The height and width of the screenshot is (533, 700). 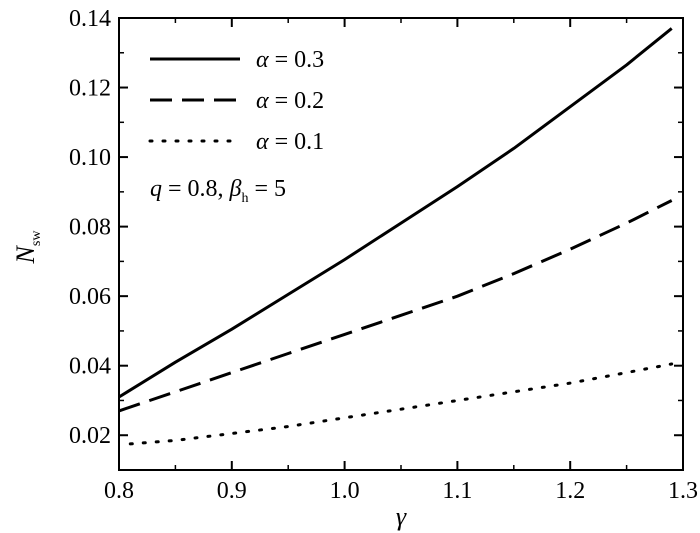 What do you see at coordinates (401, 516) in the screenshot?
I see `x-axis-label: γ` at bounding box center [401, 516].